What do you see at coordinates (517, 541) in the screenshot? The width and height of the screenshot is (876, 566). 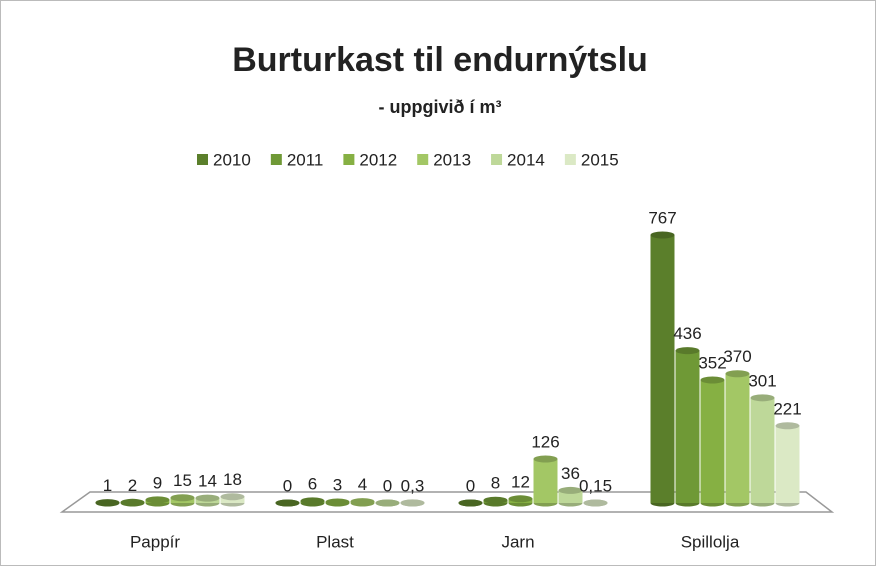 I see `x-tick-label: Jarn` at bounding box center [517, 541].